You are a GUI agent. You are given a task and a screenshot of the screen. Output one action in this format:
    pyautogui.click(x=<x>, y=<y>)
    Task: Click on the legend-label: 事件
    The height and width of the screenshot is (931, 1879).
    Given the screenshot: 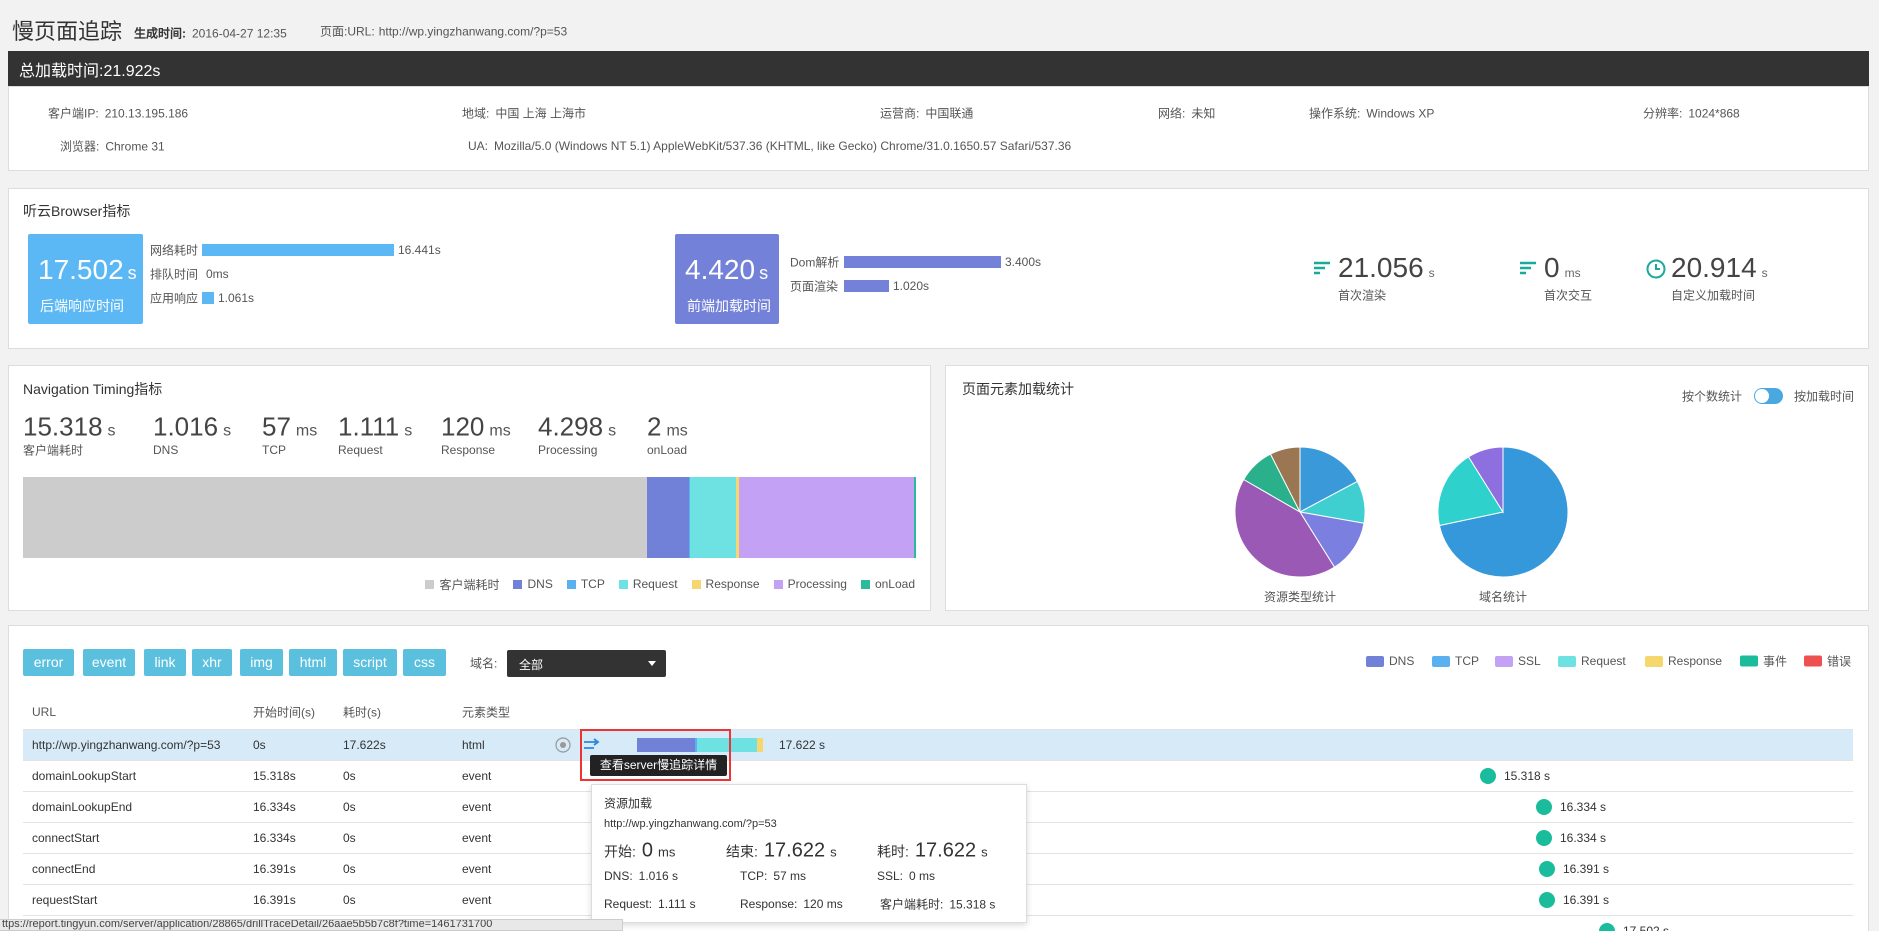 What is the action you would take?
    pyautogui.click(x=1775, y=661)
    